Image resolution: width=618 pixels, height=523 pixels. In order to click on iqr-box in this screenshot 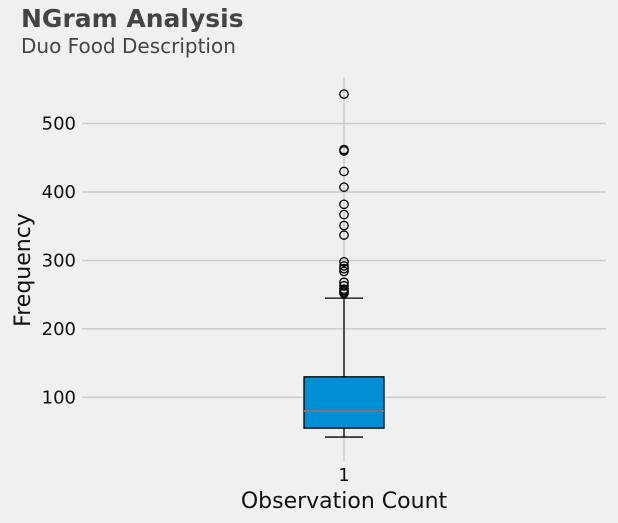, I will do `click(344, 402)`.